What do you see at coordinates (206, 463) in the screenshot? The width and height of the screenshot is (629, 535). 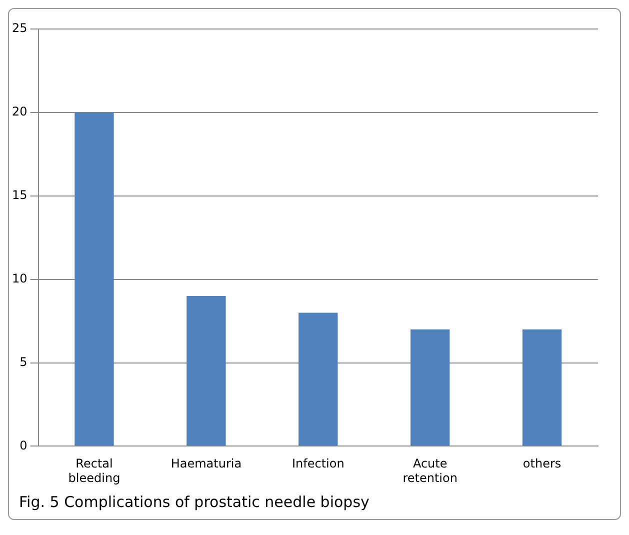 I see `x-tick-label: Haematuria` at bounding box center [206, 463].